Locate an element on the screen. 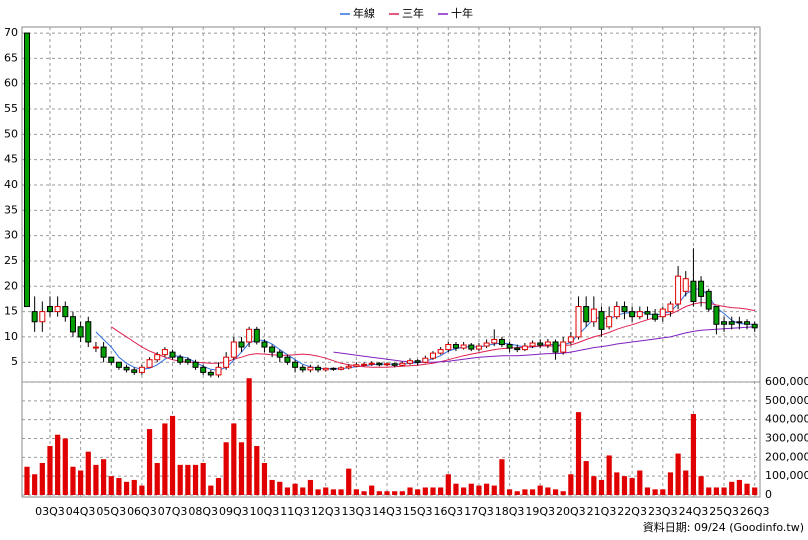 Image resolution: width=808 pixels, height=540 pixels. x-tick-label: 06Q3 is located at coordinates (142, 511).